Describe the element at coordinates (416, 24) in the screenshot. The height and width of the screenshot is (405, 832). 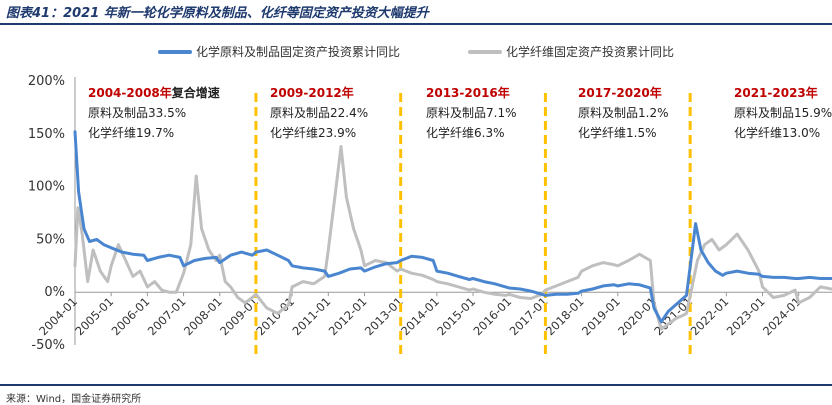
I see `title-rule` at that location.